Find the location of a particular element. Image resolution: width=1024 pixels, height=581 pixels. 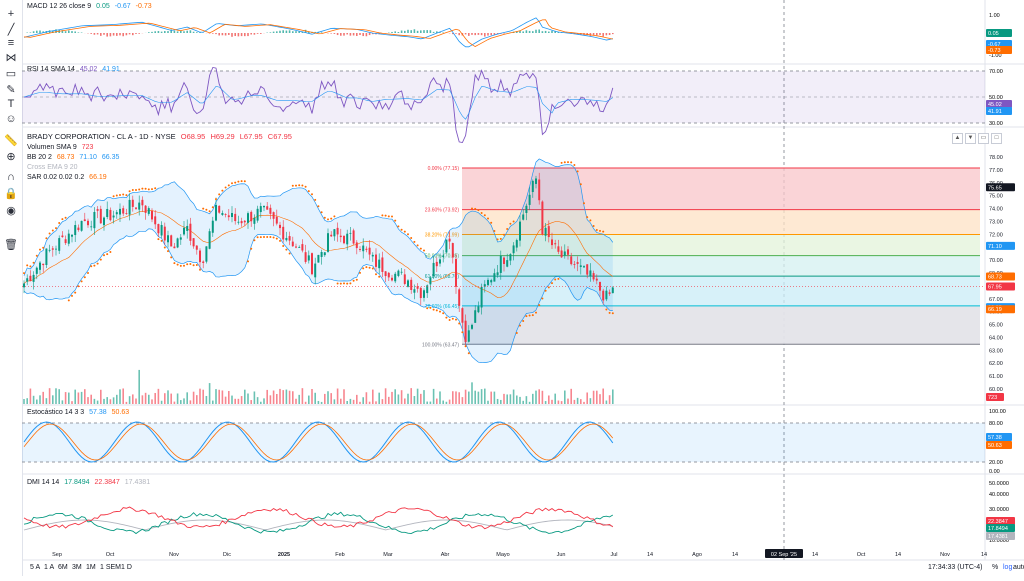

log-toggle: log is located at coordinates (1007, 567).